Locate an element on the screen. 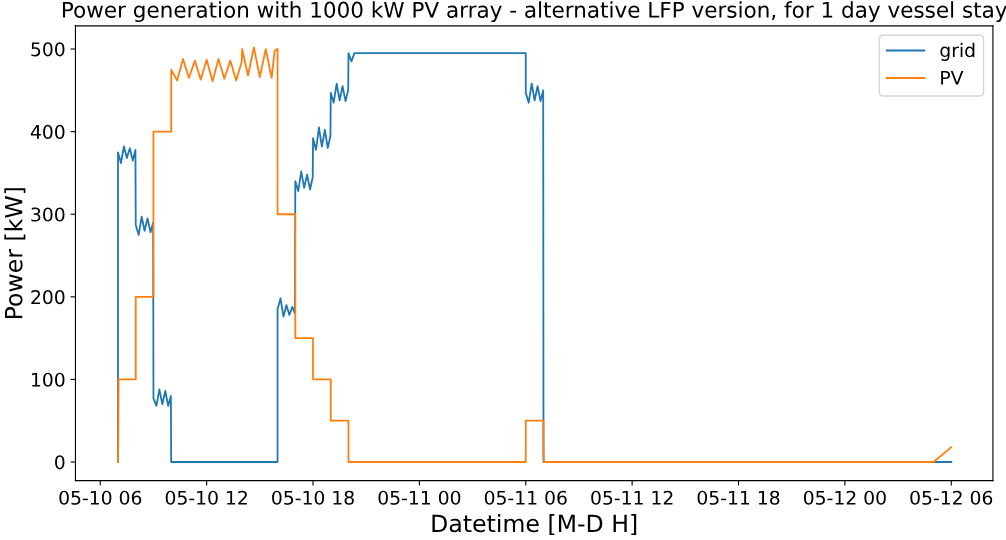  x-tick-label: 05-10 18 is located at coordinates (313, 497).